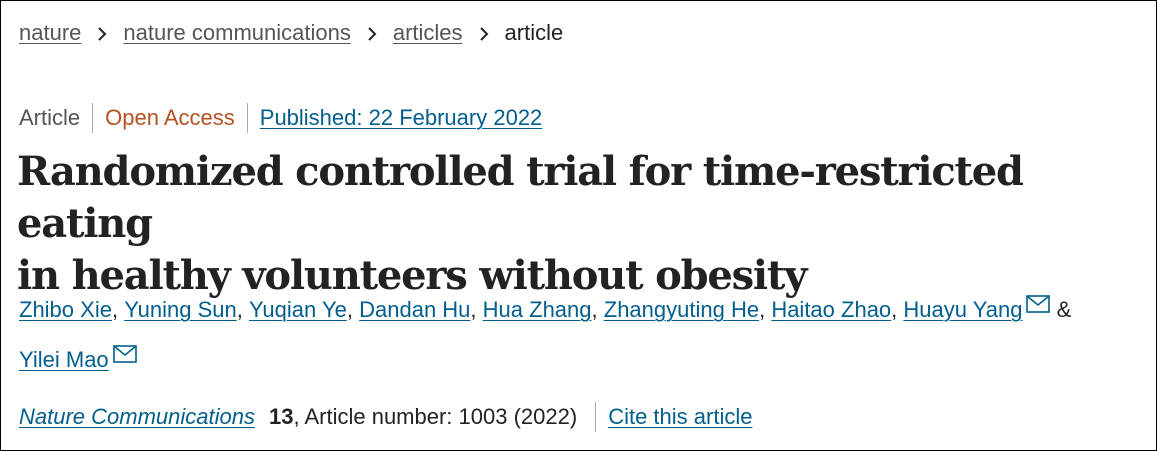 This screenshot has height=451, width=1157. Describe the element at coordinates (297, 309) in the screenshot. I see `author-link: Yuqian Ye` at that location.